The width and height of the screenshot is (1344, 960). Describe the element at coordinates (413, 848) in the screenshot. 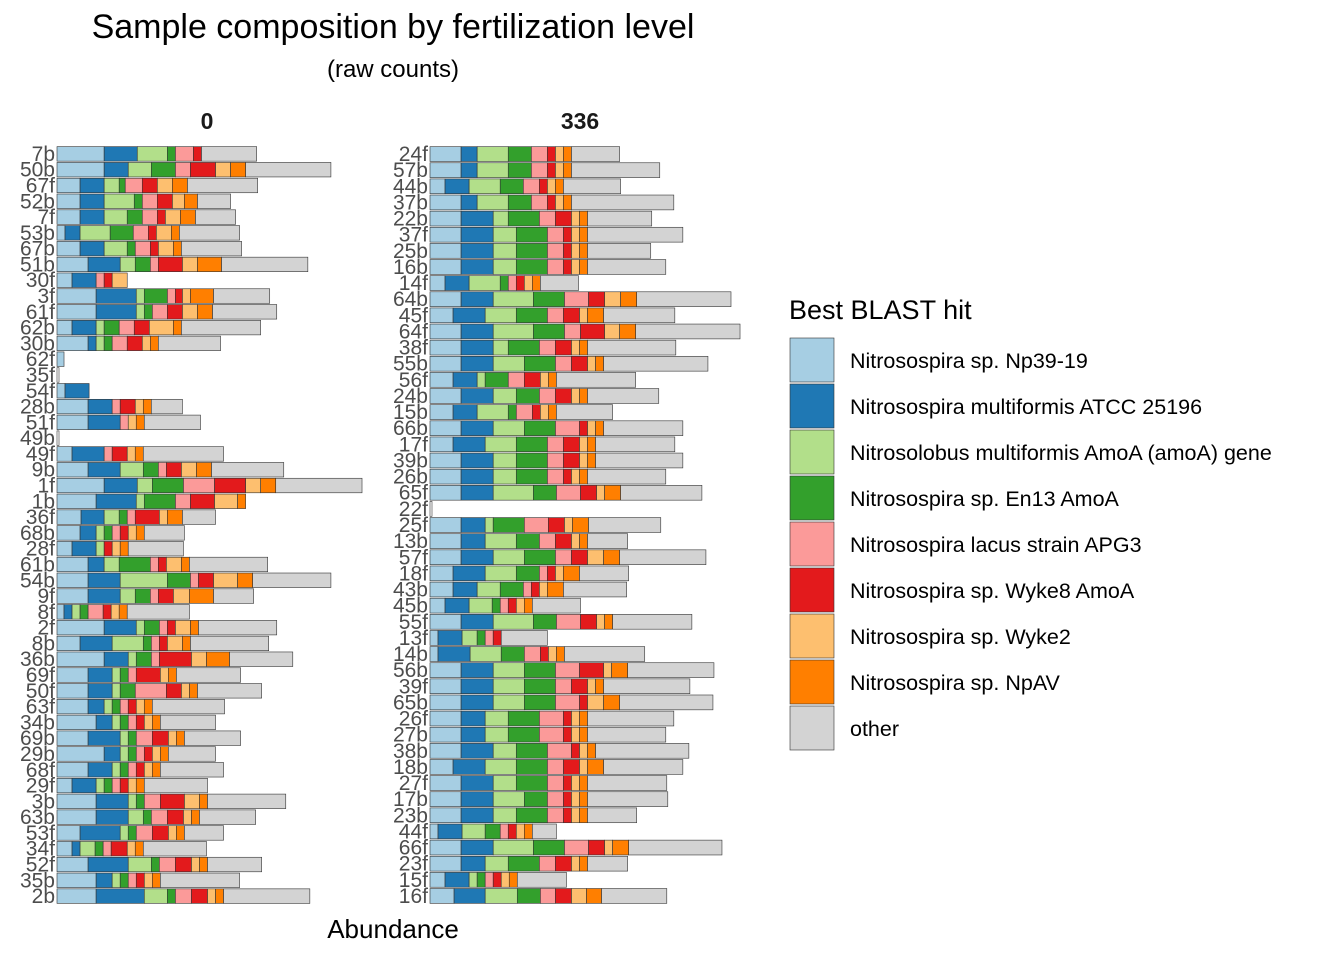

I see `y-tick-label: 66f` at that location.